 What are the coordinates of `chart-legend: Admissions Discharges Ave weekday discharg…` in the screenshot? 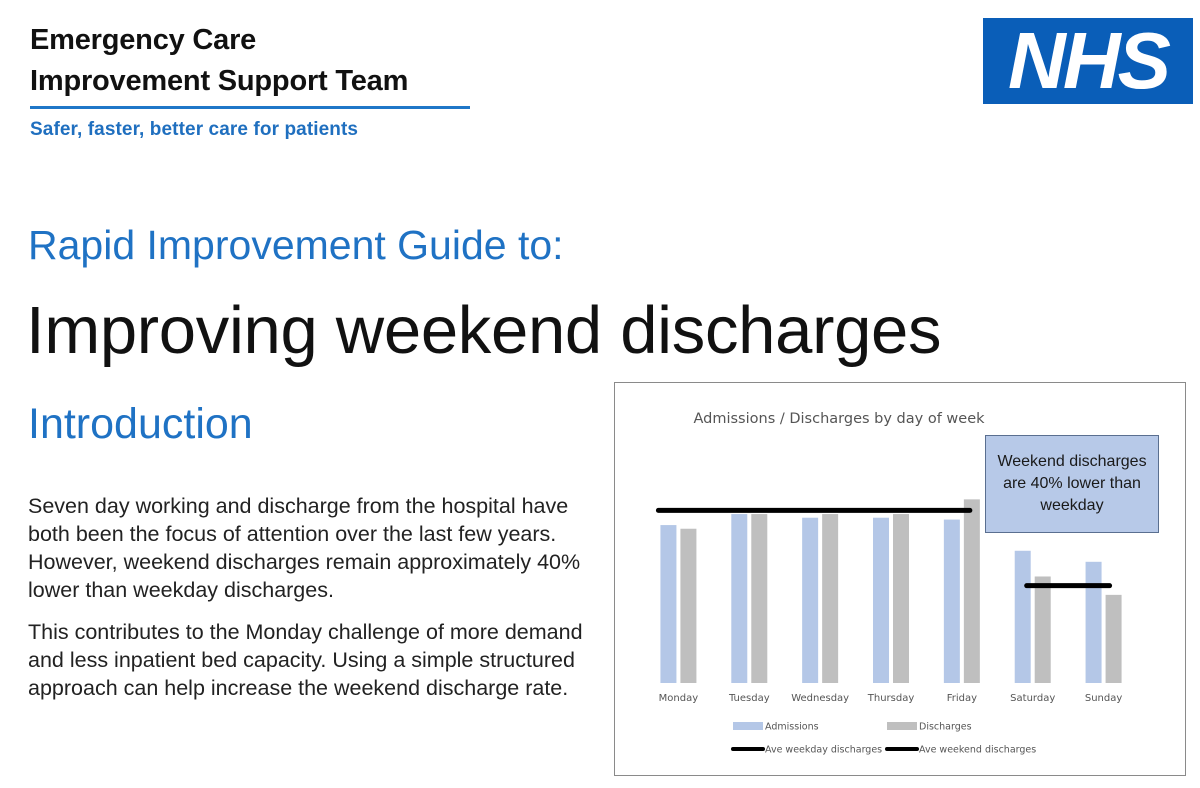 It's located at (883, 739).